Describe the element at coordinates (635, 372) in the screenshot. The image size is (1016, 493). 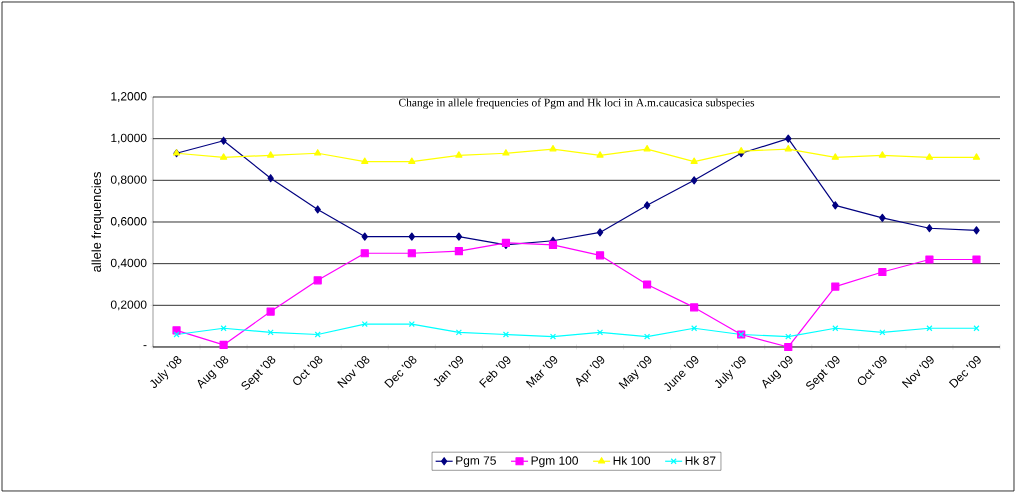
I see `x-tick-label: May '09` at that location.